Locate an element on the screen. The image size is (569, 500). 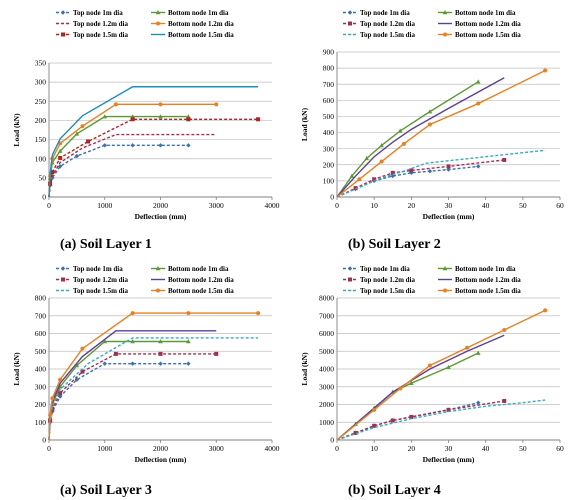
x-tick-label: 1000 is located at coordinates (104, 205).